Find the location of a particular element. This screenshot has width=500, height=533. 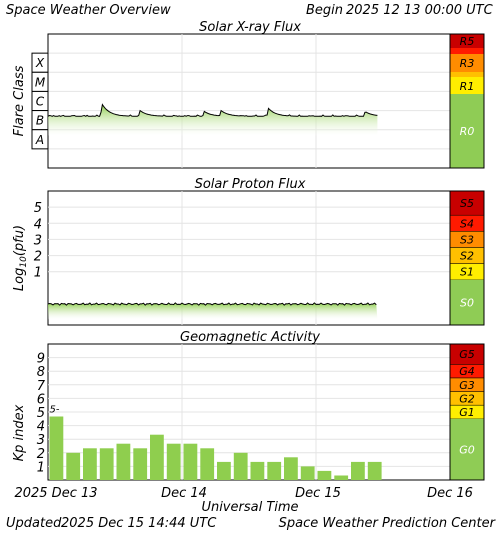

r2-band is located at coordinates (467, 74).